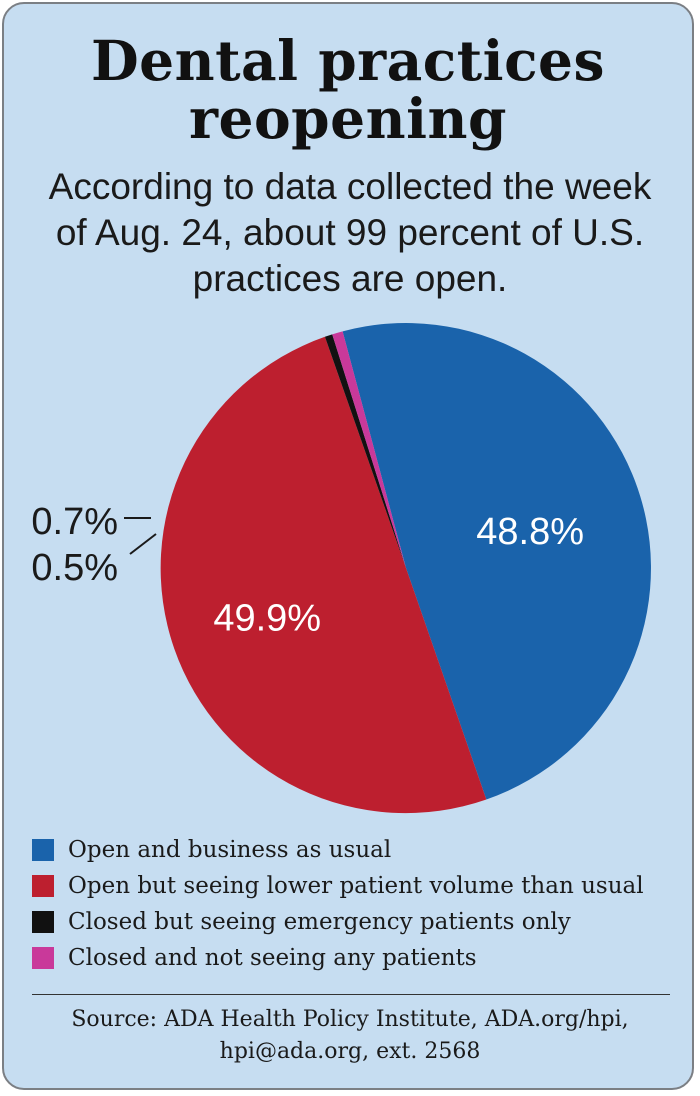 The image size is (700, 1096). I want to click on slice-label-2: 0.5%, so click(74, 568).